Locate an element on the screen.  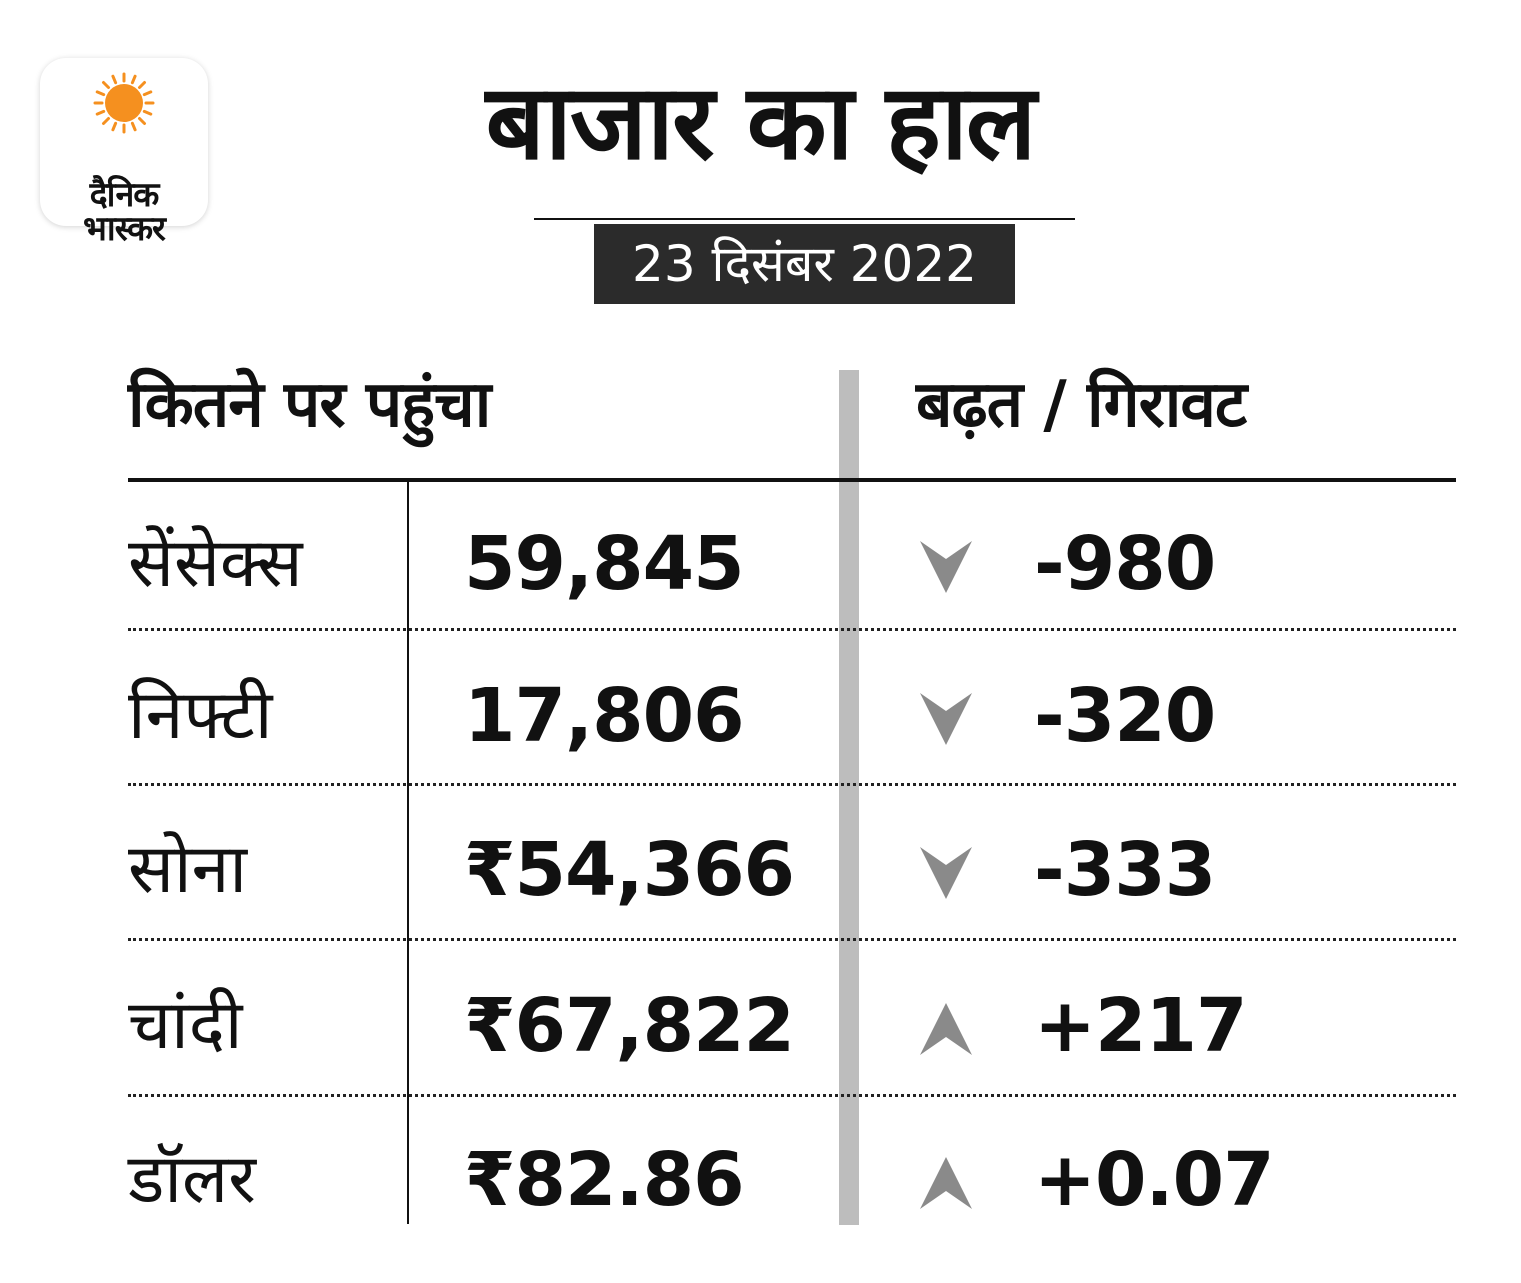
row-value: ₹54,366 is located at coordinates (629, 870).